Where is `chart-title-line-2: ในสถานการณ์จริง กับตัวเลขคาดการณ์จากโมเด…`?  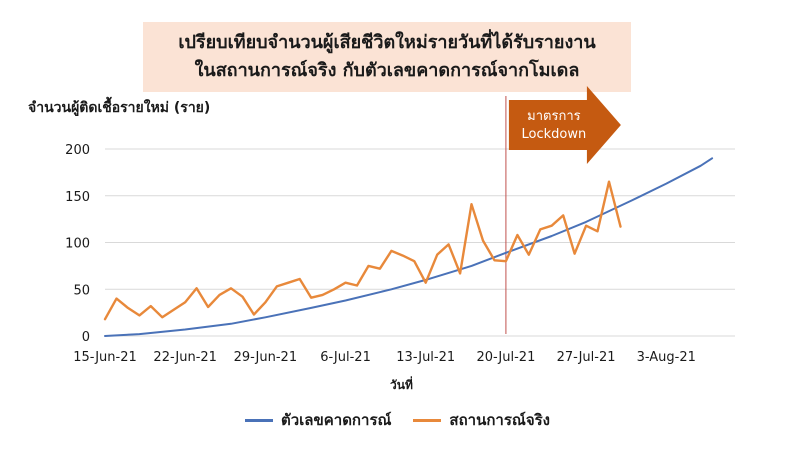
chart-title-line-2: ในสถานการณ์จริง กับตัวเลขคาดการณ์จากโมเด… is located at coordinates (387, 70).